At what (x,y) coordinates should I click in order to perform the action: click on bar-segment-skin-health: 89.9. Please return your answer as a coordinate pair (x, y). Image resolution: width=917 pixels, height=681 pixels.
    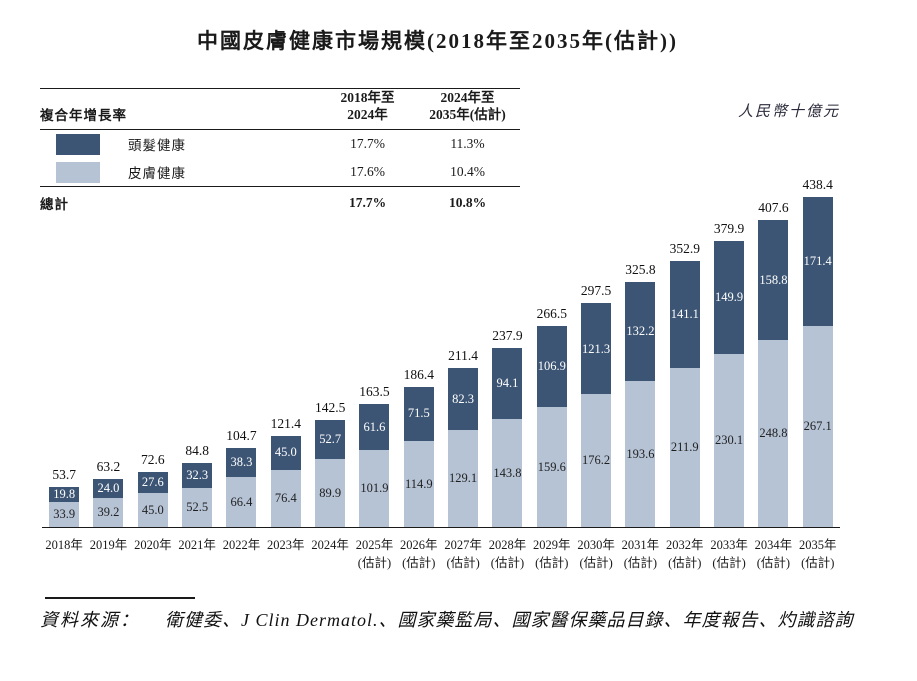
    Looking at the image, I should click on (330, 493).